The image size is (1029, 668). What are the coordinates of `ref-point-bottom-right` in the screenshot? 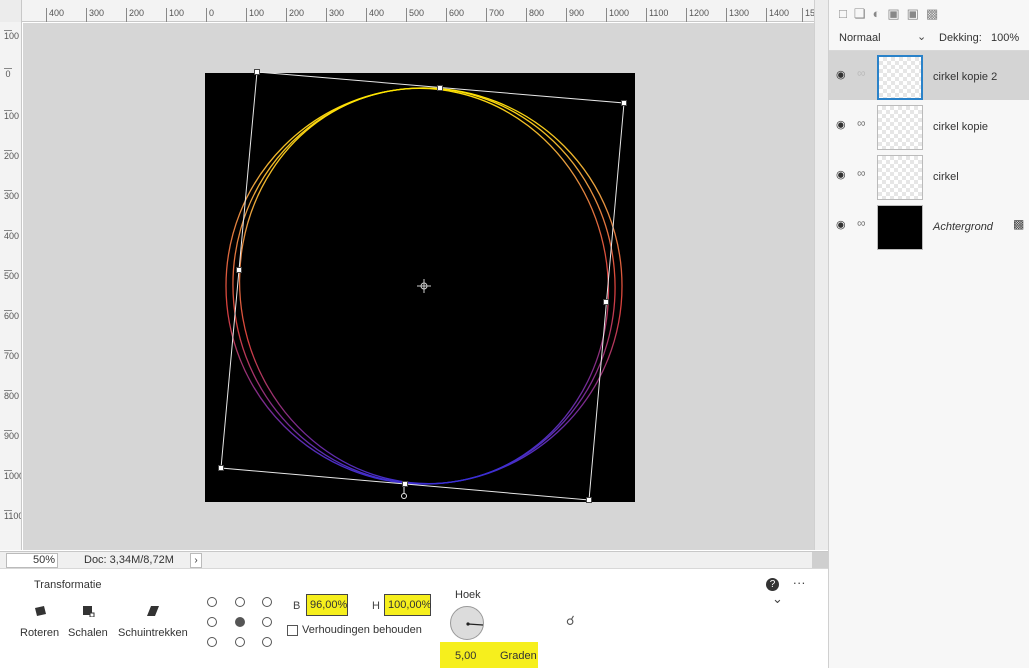 It's located at (267, 642).